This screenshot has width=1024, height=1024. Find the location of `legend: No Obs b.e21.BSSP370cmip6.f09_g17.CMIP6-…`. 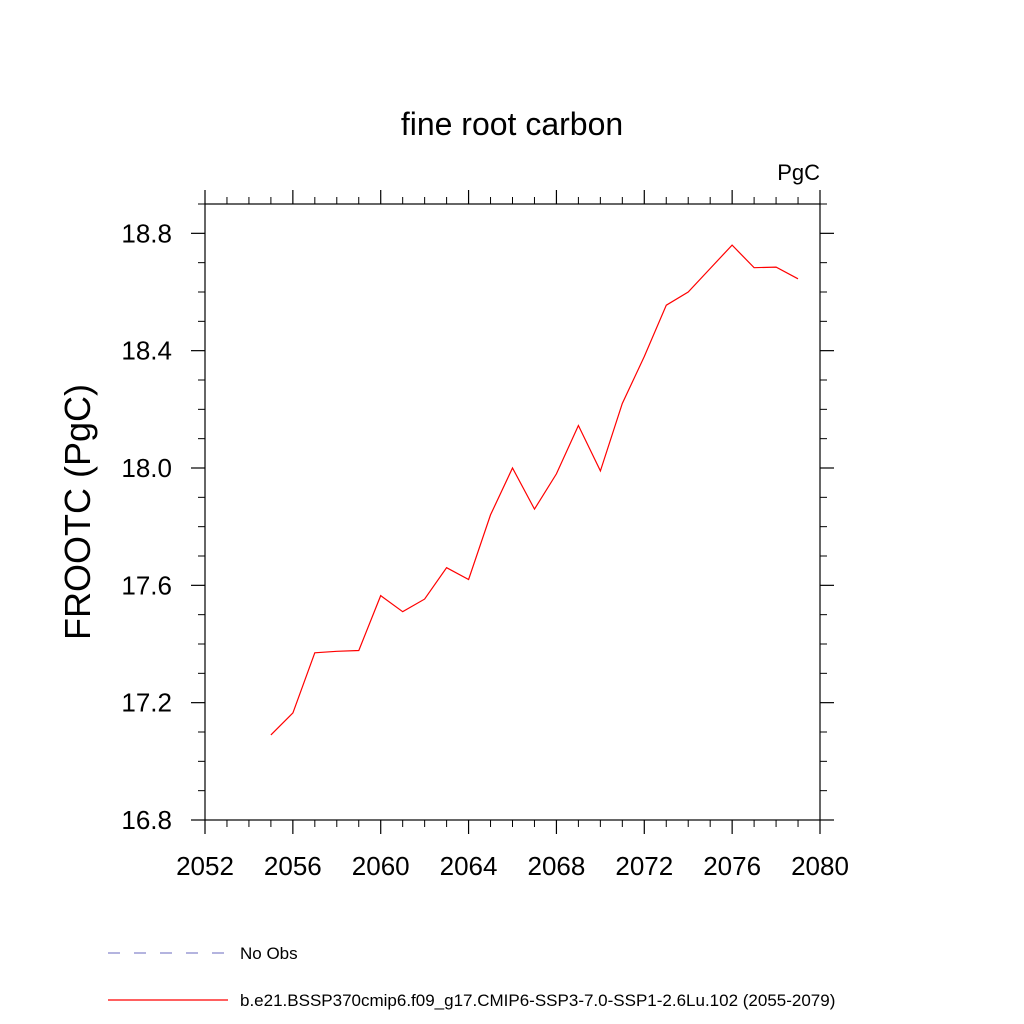

legend: No Obs b.e21.BSSP370cmip6.f09_g17.CMIP6-… is located at coordinates (471, 977).